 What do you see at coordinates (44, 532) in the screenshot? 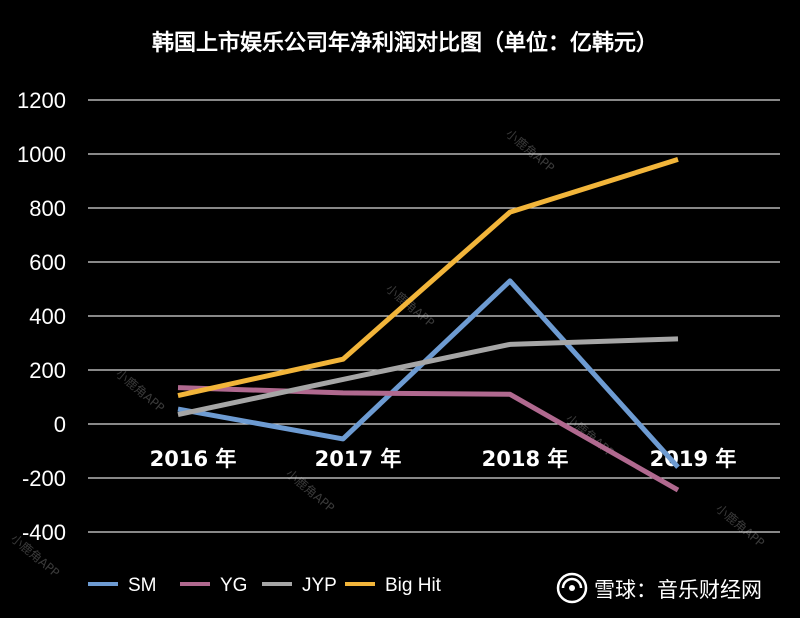
I see `y-tick-label: -400` at bounding box center [44, 532].